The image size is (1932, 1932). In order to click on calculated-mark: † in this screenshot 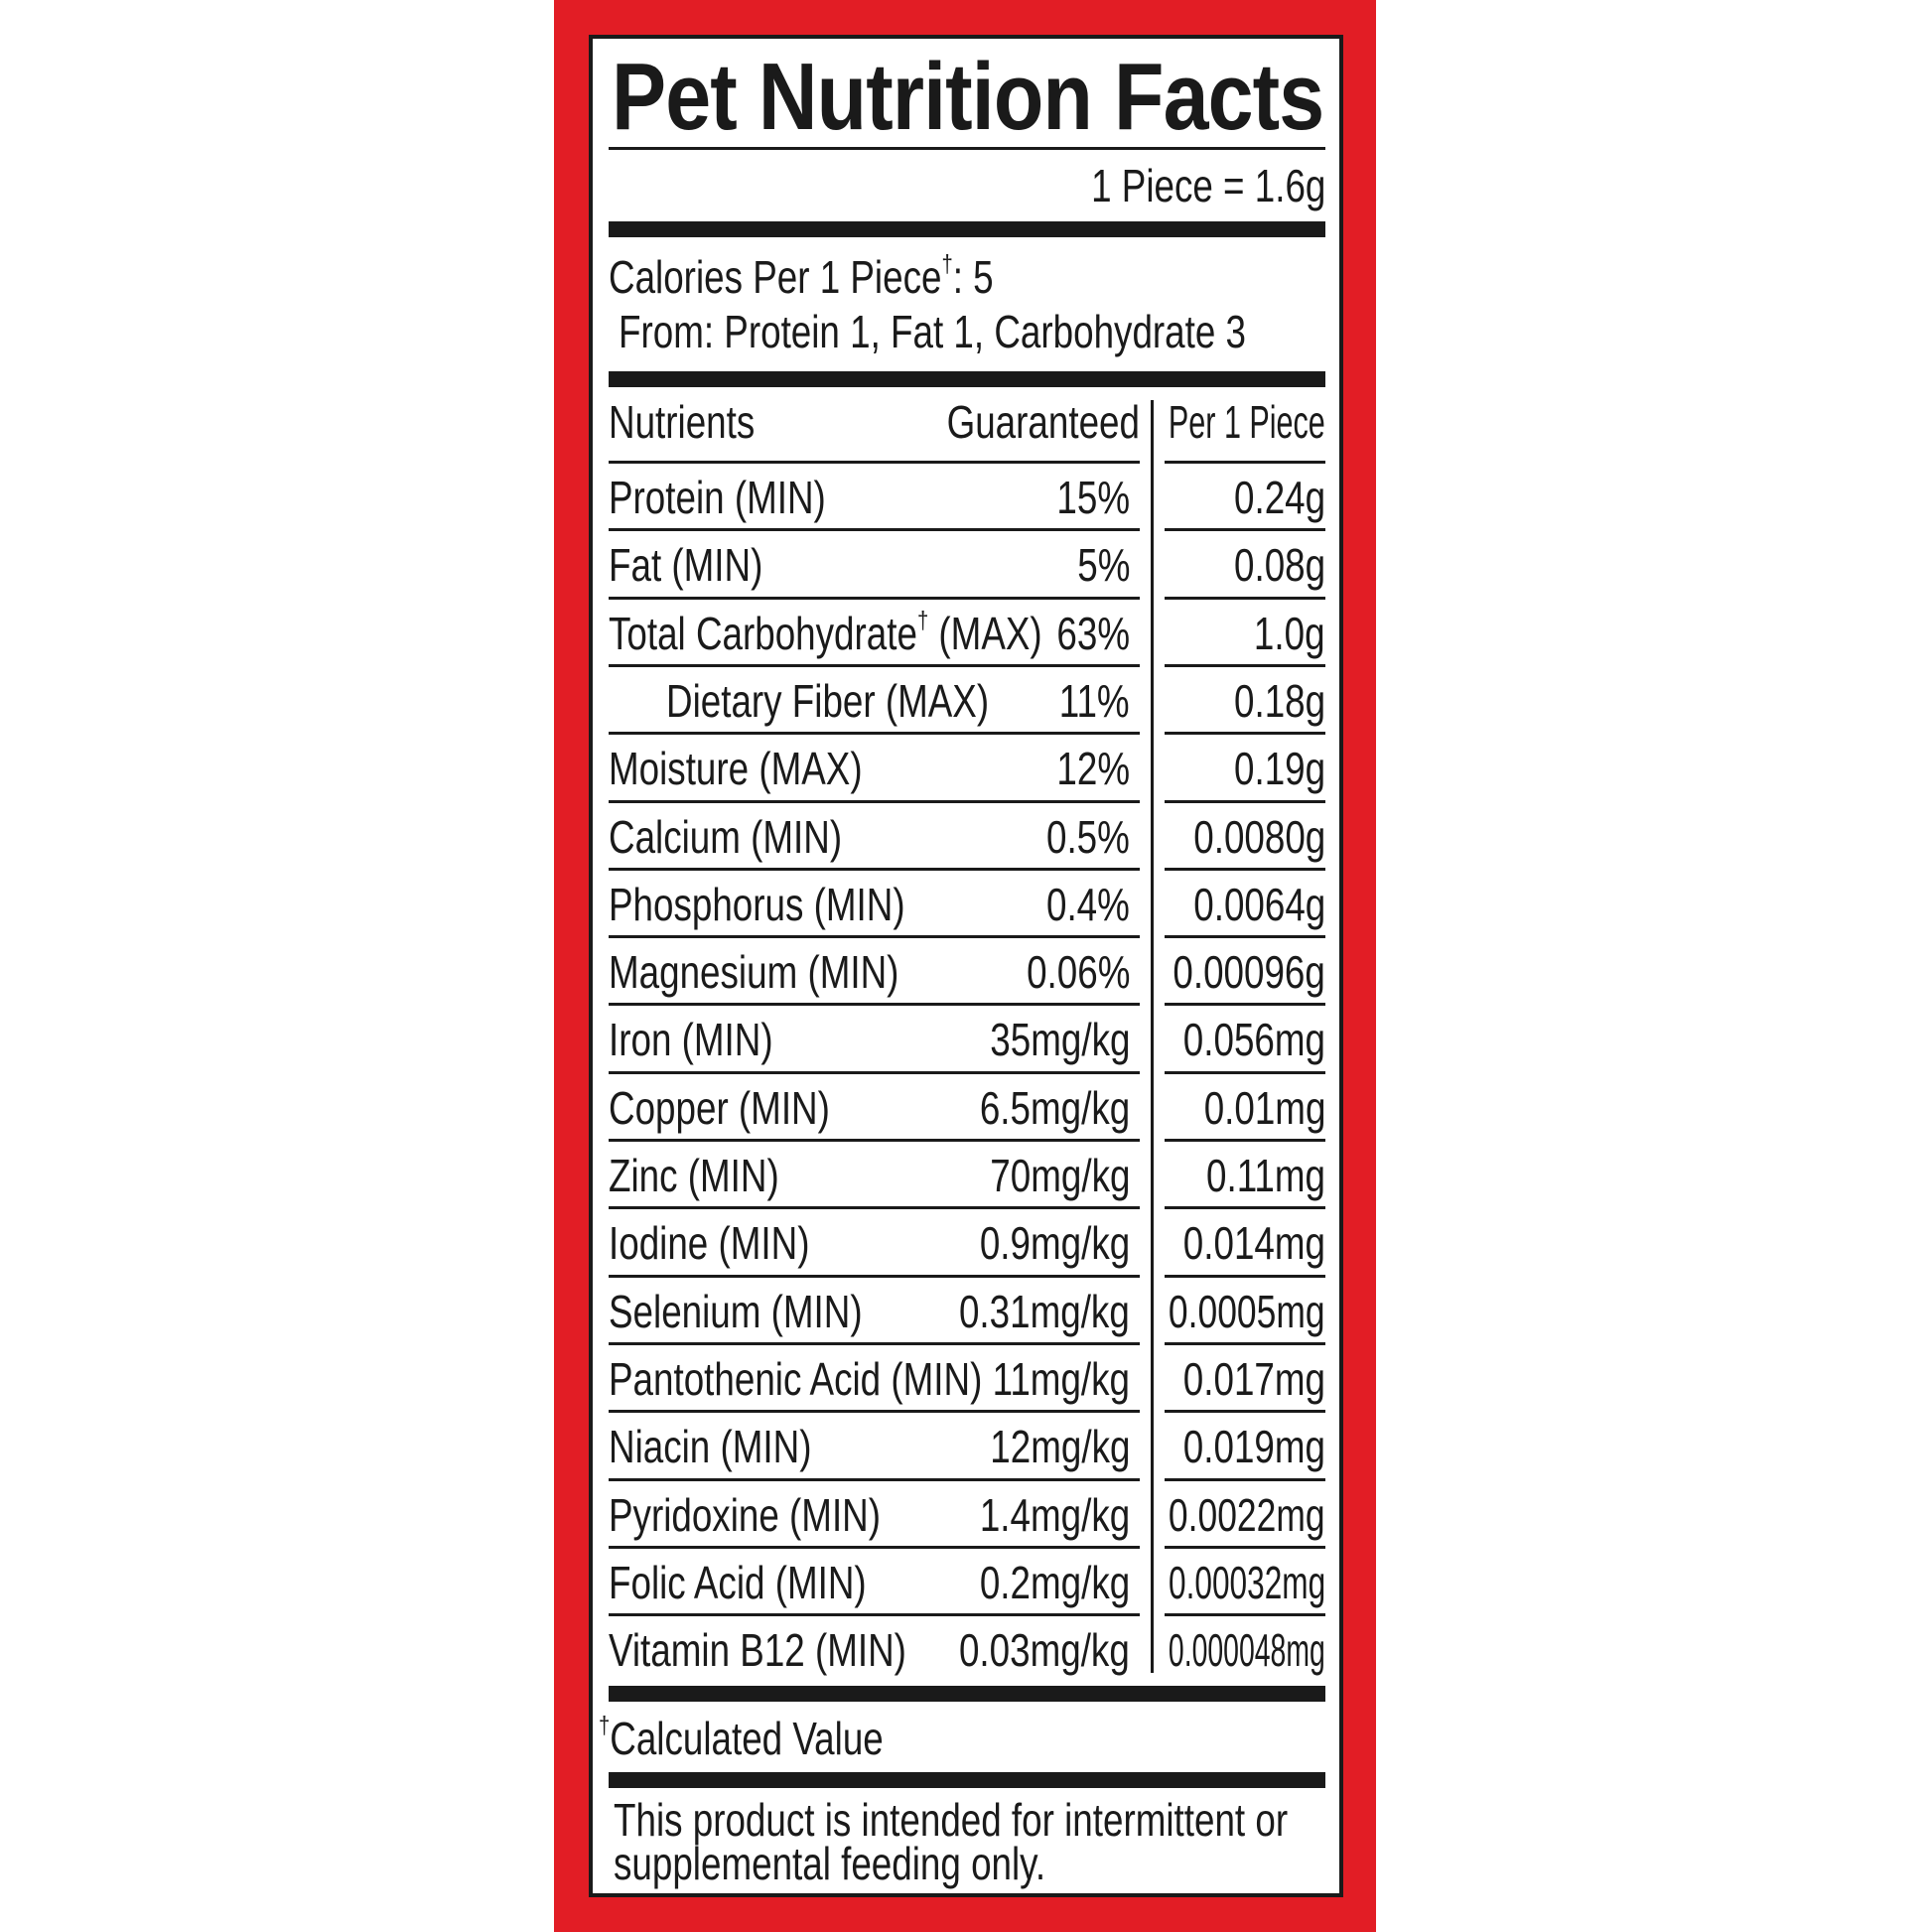, I will do `click(947, 264)`.